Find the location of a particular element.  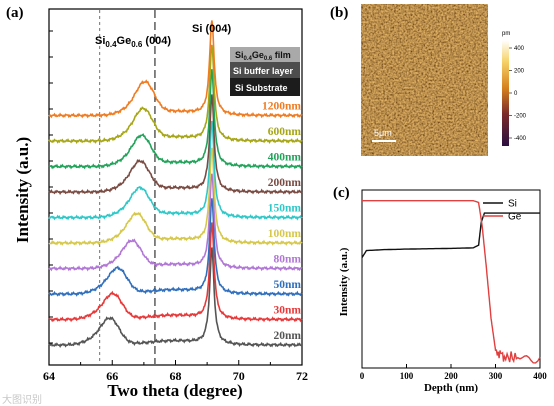

colorbar-tick-label-400: 400 is located at coordinates (519, 49).